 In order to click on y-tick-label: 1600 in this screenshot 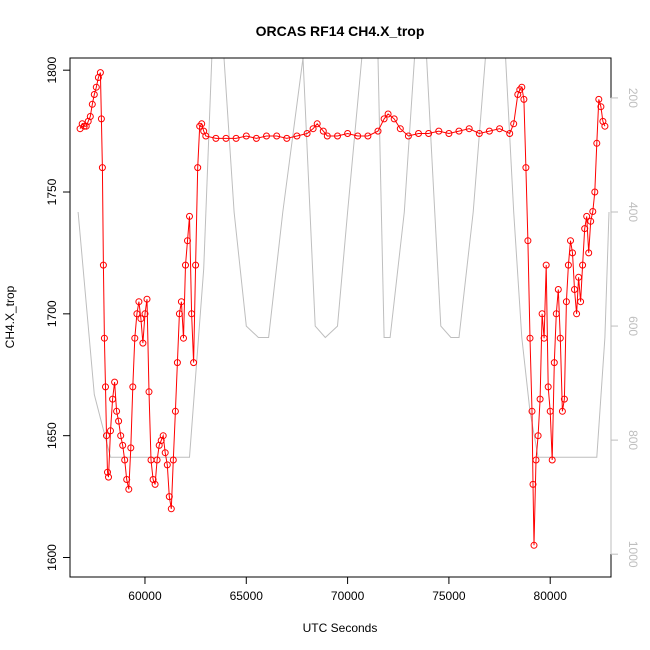, I will do `click(52, 557)`.